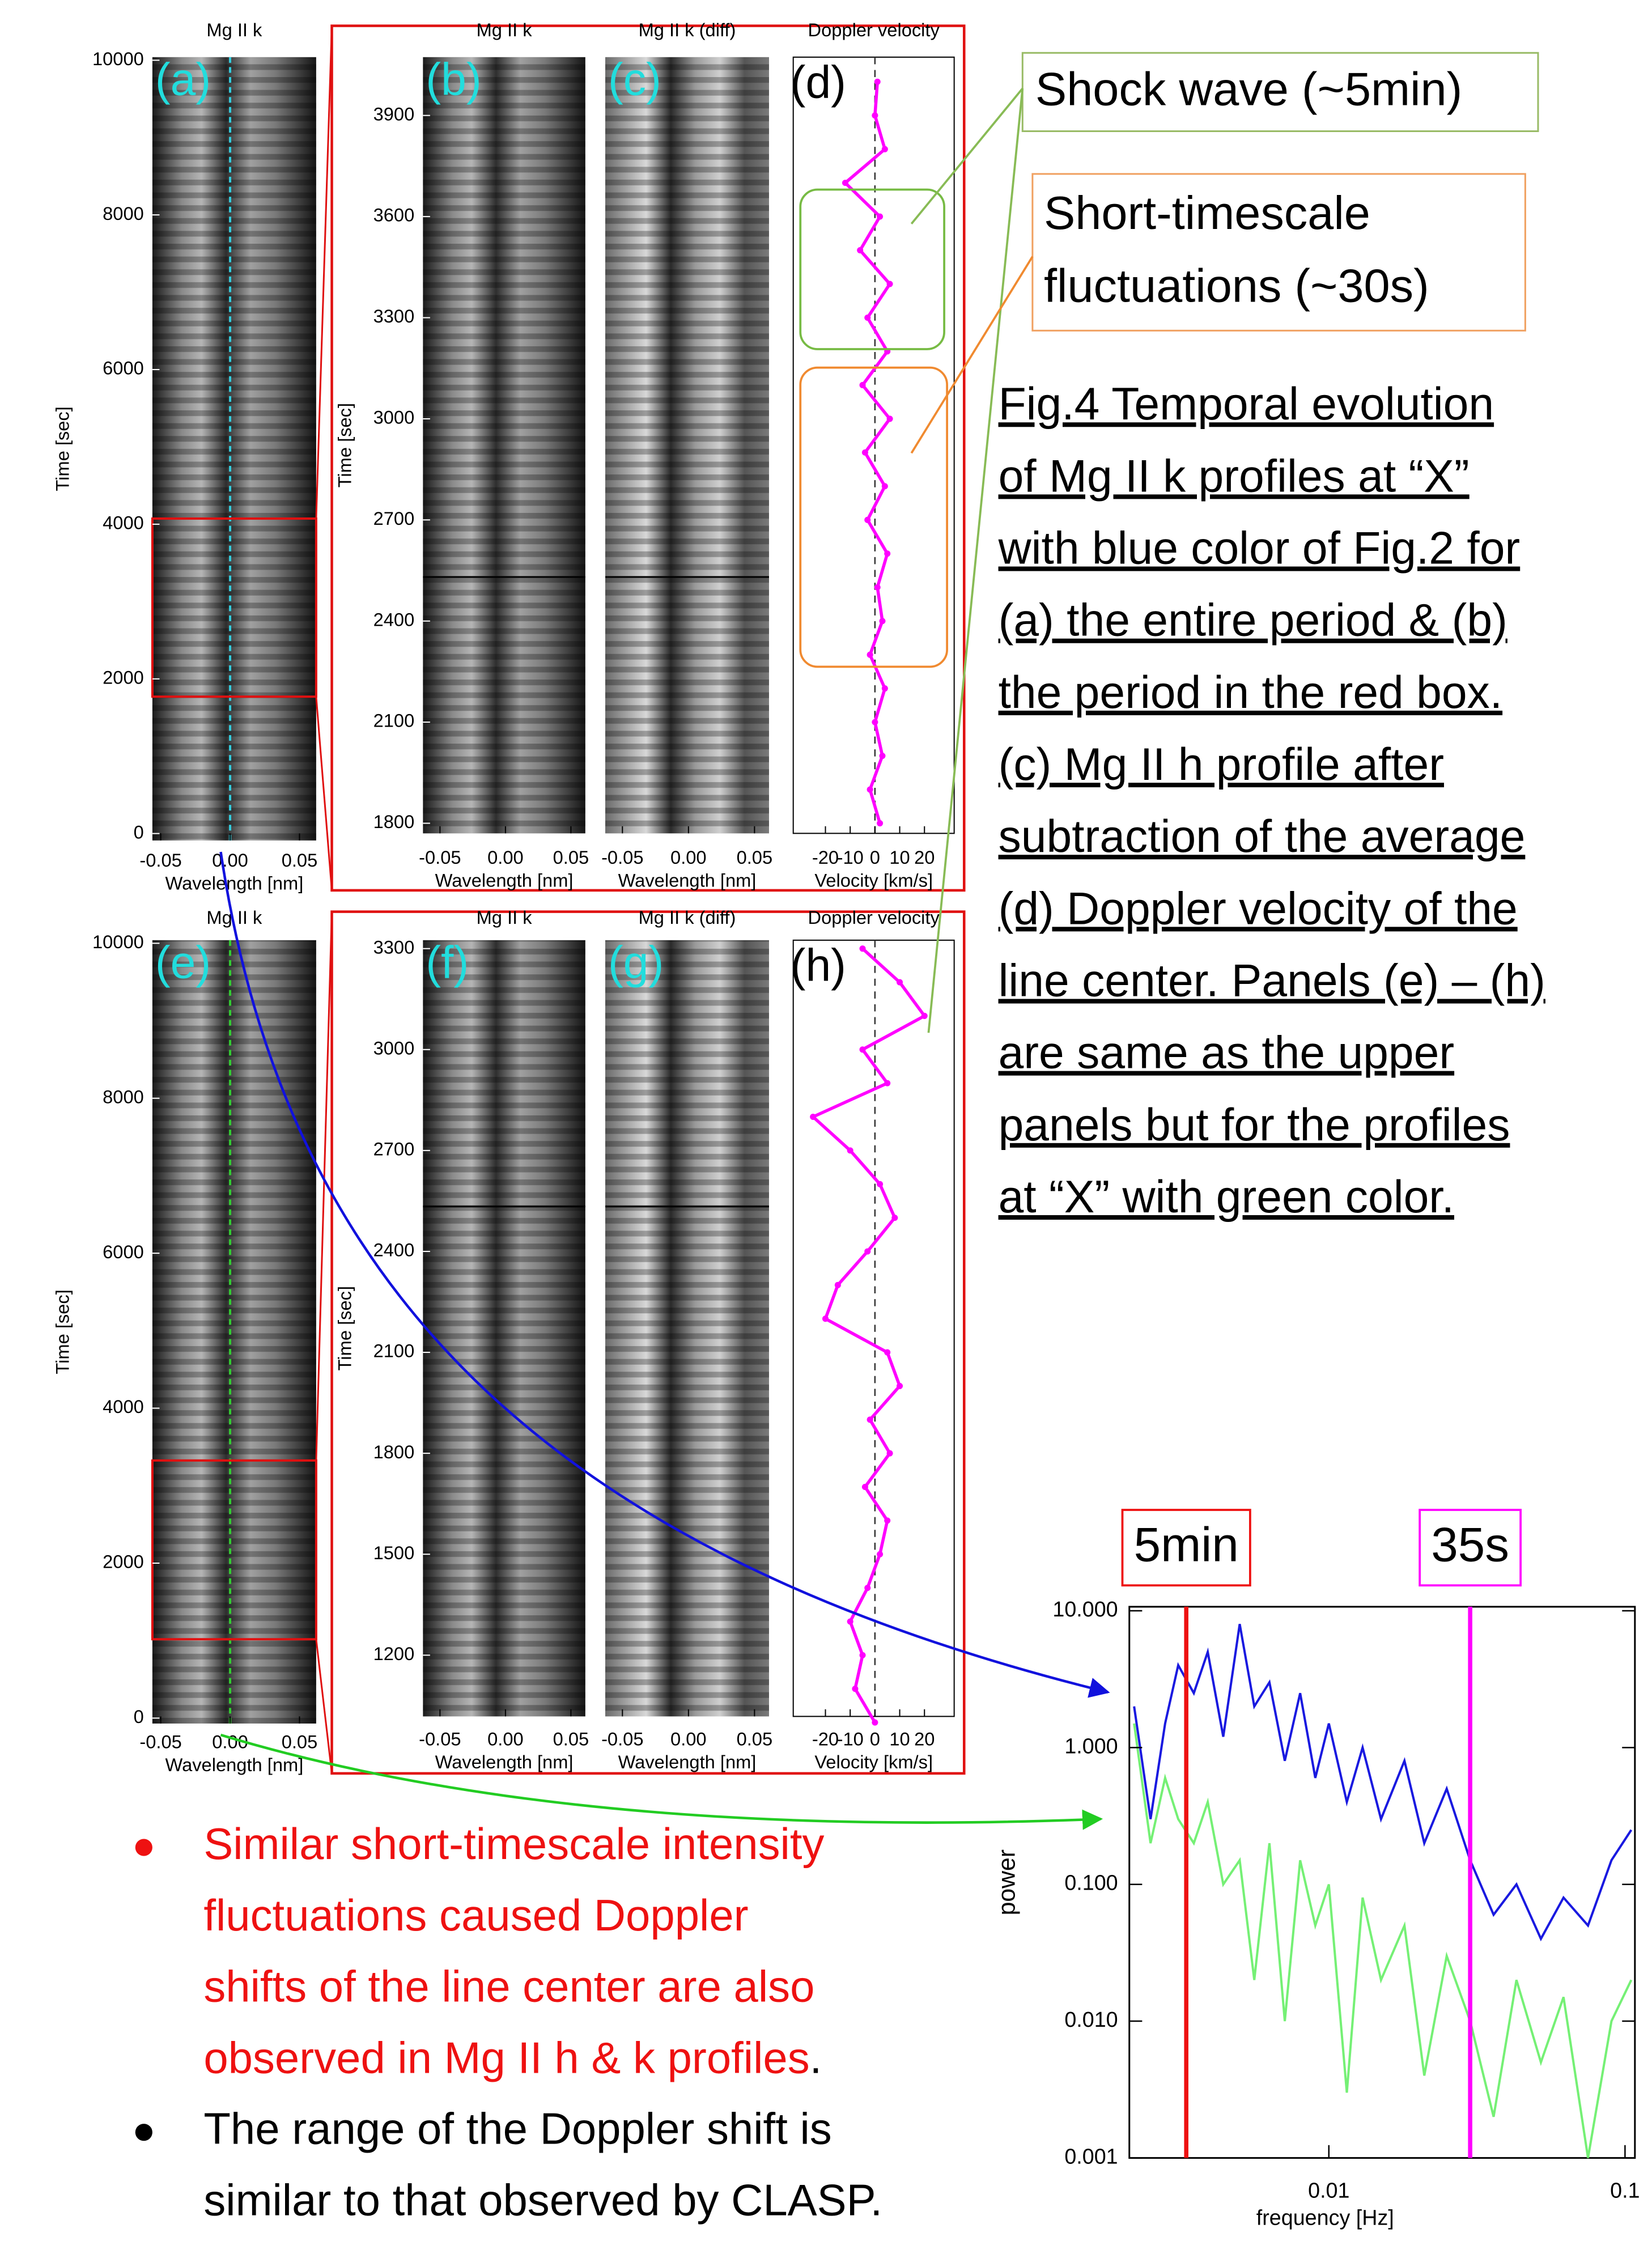 This screenshot has height=2245, width=1652. Describe the element at coordinates (1091, 2156) in the screenshot. I see `y-tick-label: 0.001` at that location.